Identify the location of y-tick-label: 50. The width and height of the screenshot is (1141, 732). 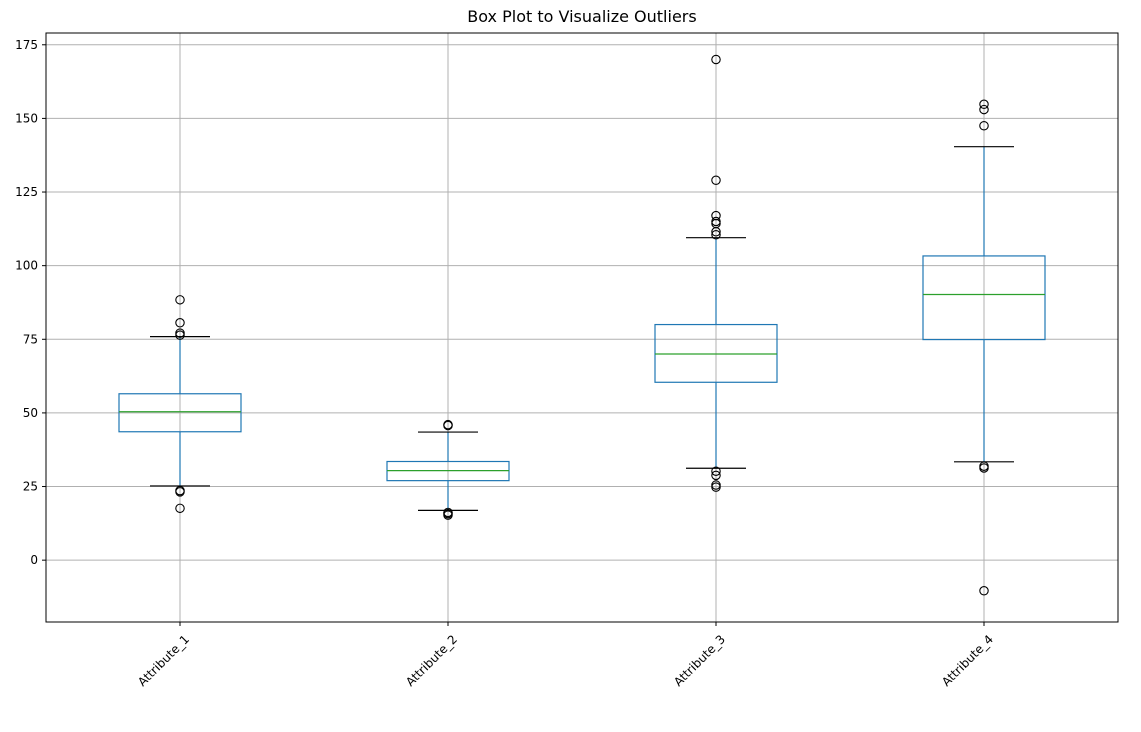
(30, 413).